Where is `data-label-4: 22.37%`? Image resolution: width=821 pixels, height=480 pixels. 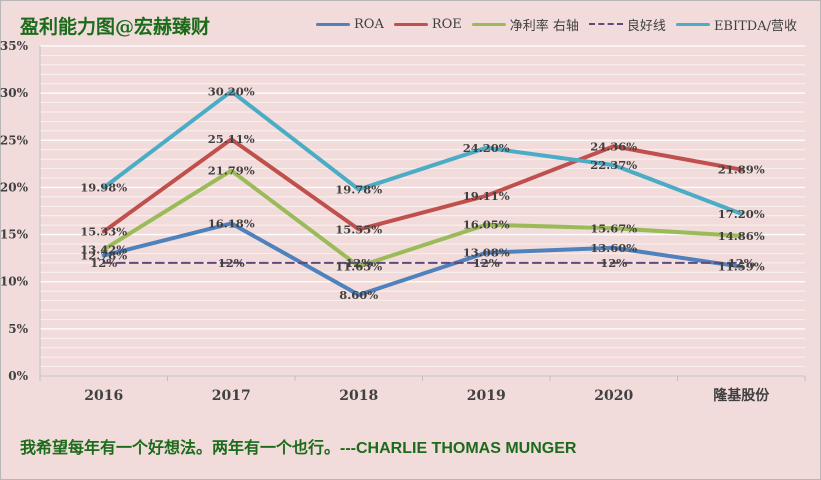 data-label-4: 22.37% is located at coordinates (613, 165).